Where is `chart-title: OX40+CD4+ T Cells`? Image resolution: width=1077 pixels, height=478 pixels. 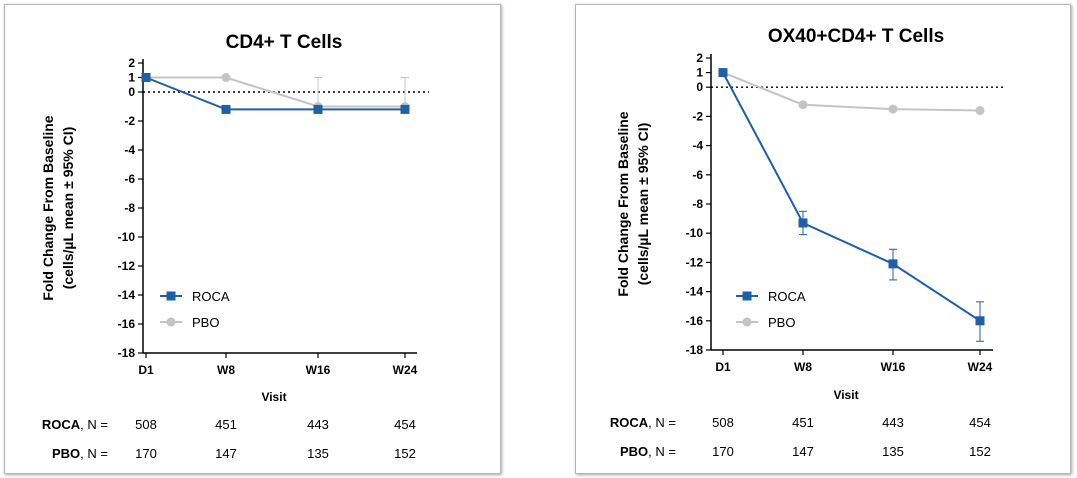
chart-title: OX40+CD4+ T Cells is located at coordinates (856, 36).